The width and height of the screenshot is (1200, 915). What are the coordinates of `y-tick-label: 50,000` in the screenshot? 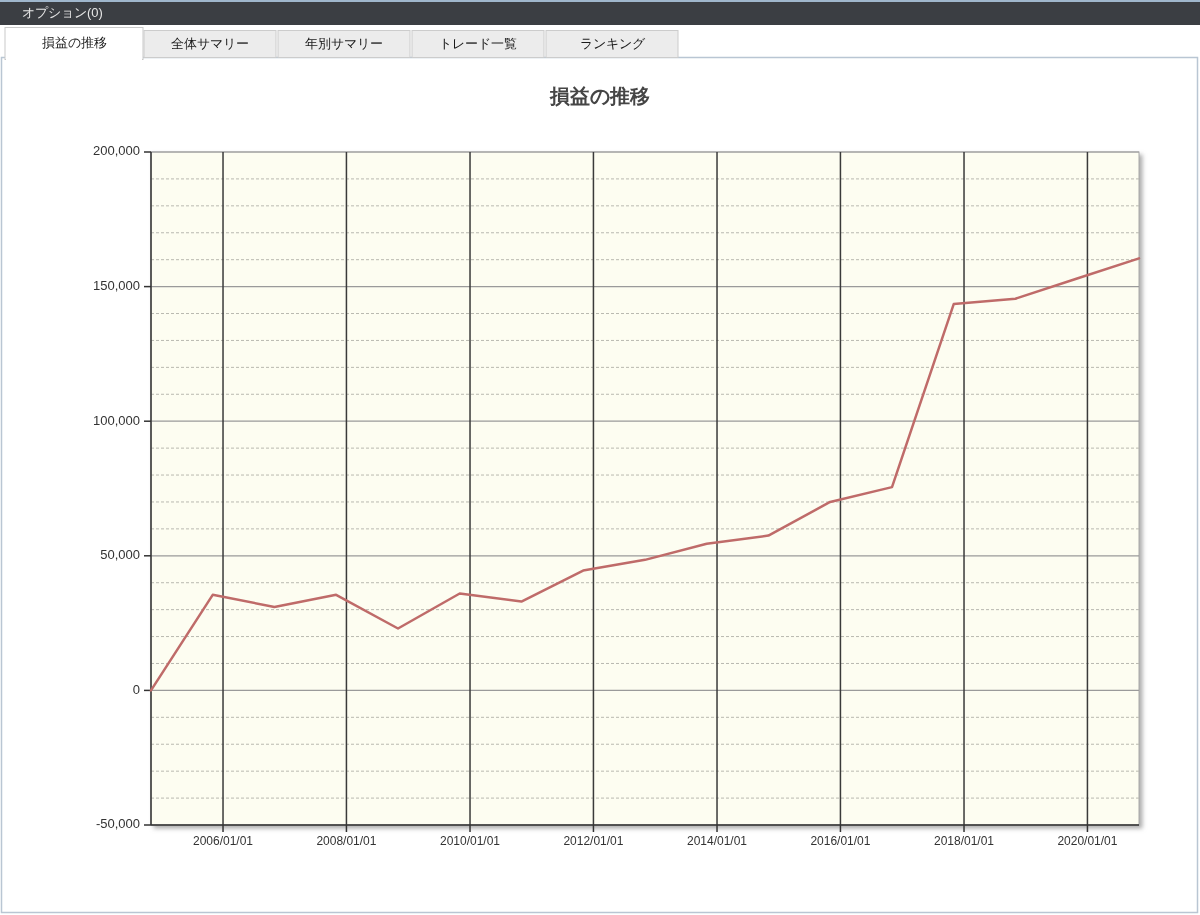 It's located at (120, 555).